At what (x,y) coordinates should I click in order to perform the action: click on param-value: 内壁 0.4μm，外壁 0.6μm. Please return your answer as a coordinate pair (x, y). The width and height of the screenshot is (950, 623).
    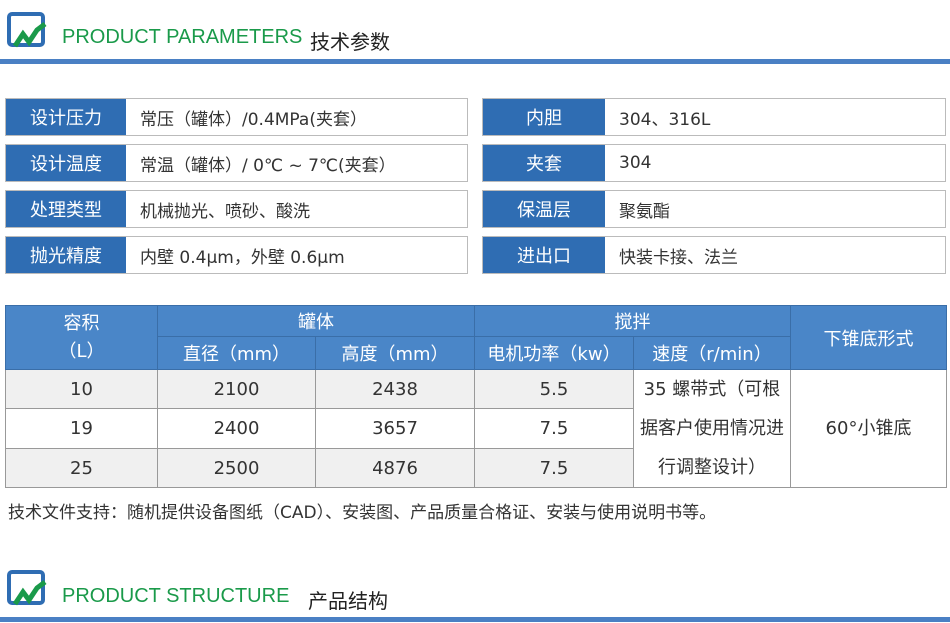
    Looking at the image, I should click on (242, 257).